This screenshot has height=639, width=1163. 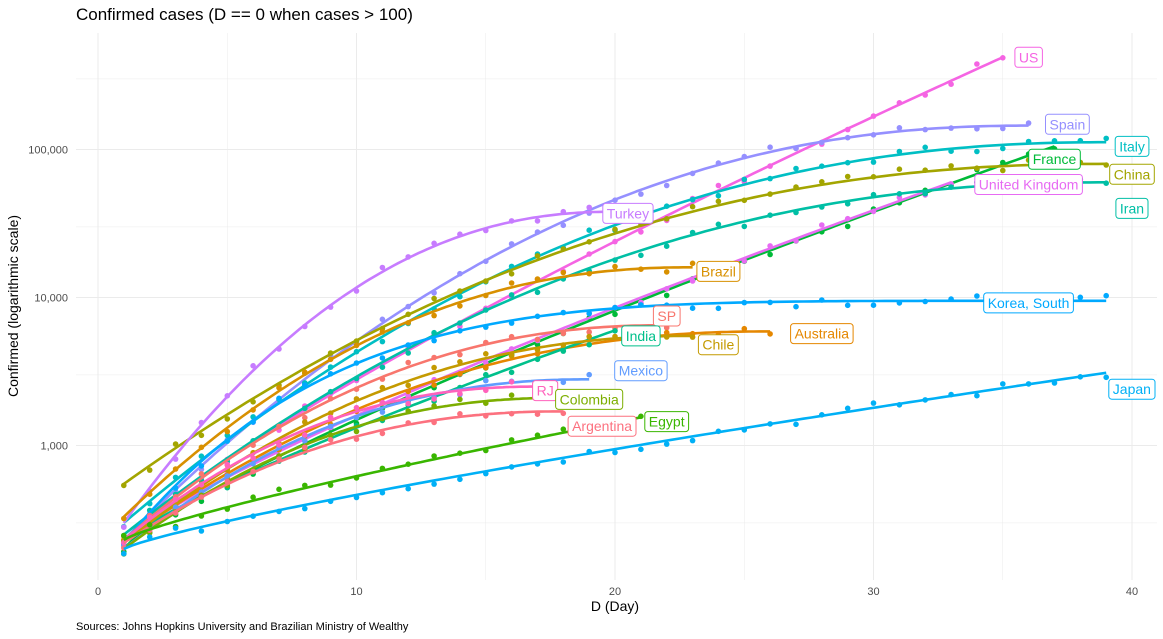 I want to click on series-label-text: US, so click(x=1028, y=57).